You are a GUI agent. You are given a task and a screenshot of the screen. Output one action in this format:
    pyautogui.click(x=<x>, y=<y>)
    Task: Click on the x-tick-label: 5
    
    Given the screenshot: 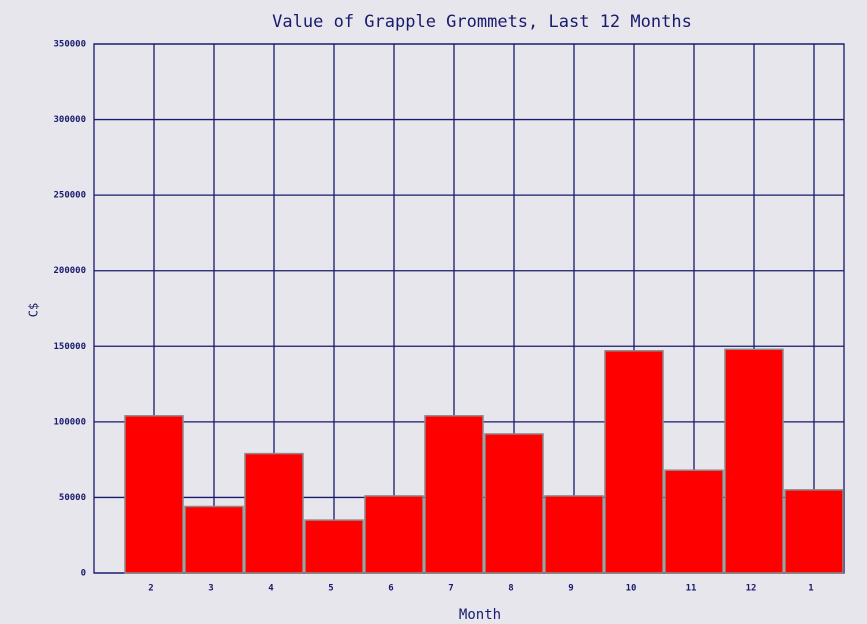 What is the action you would take?
    pyautogui.click(x=330, y=589)
    